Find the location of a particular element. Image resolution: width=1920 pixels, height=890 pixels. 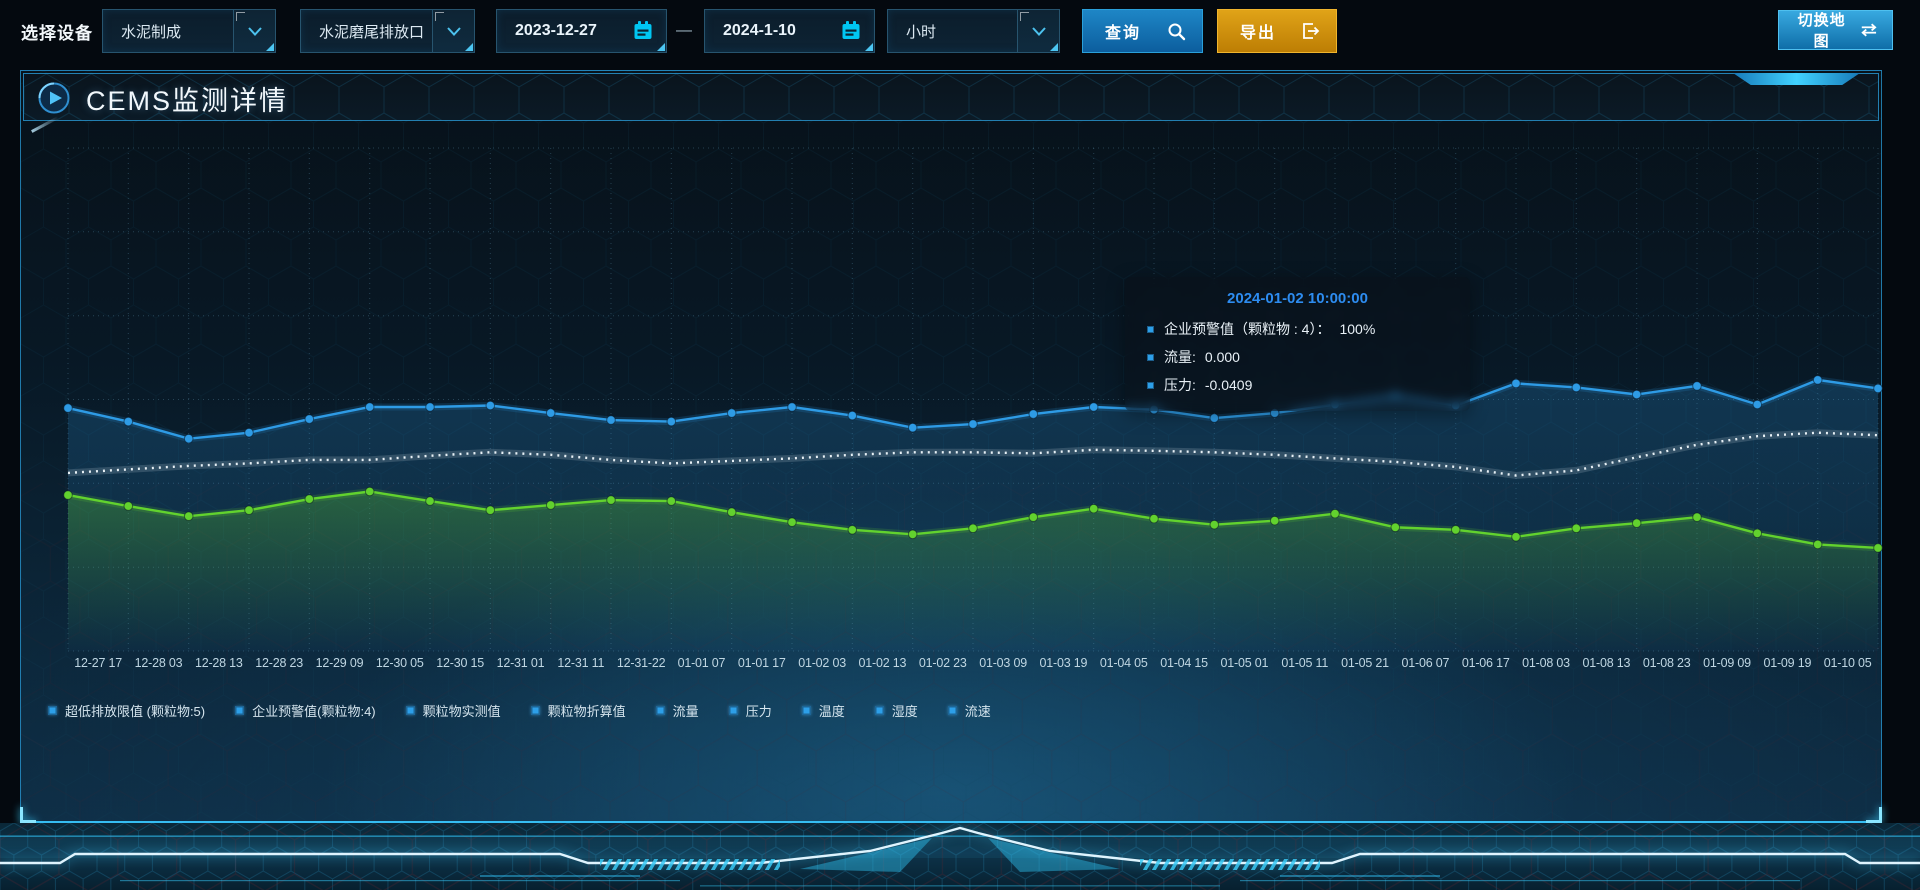

legend-label: 超低排放限值 (颗粒物:5) is located at coordinates (135, 711).